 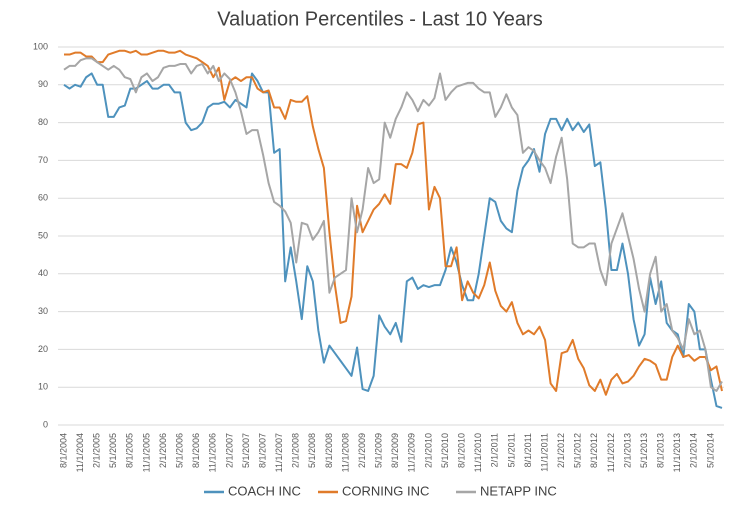 What do you see at coordinates (694, 450) in the screenshot?
I see `x-tick-label: 2/1/2014` at bounding box center [694, 450].